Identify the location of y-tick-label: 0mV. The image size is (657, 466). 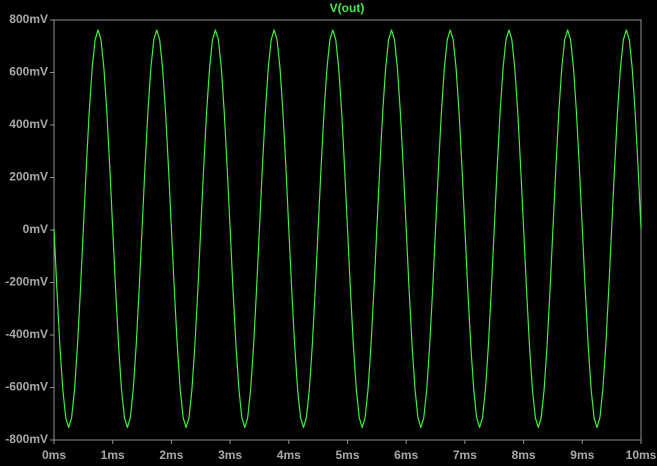
(35, 229).